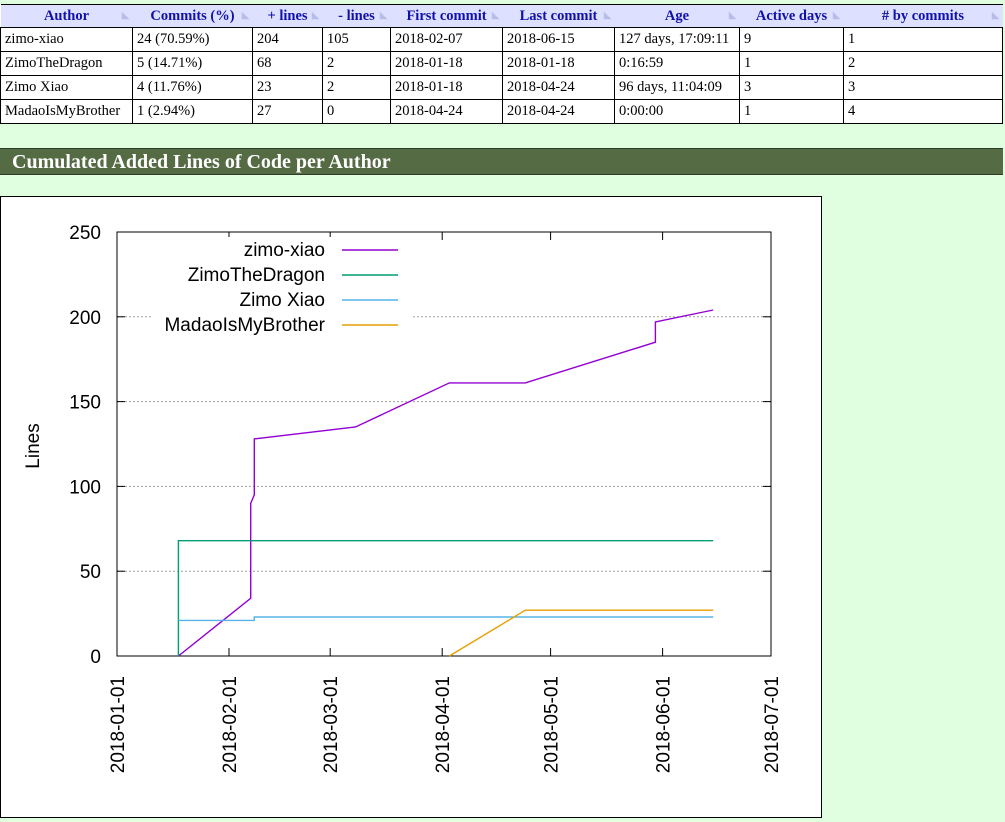 This screenshot has width=1005, height=822. I want to click on y-tick-label: 250, so click(85, 233).